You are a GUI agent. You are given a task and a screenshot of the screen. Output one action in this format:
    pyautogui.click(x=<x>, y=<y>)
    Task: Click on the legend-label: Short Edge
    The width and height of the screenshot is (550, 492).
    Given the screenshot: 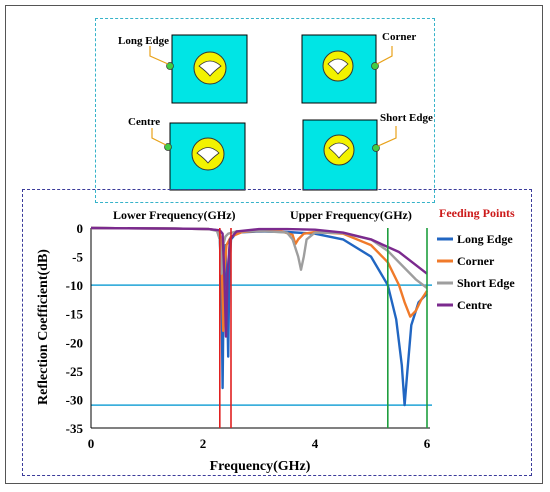 What is the action you would take?
    pyautogui.click(x=486, y=283)
    